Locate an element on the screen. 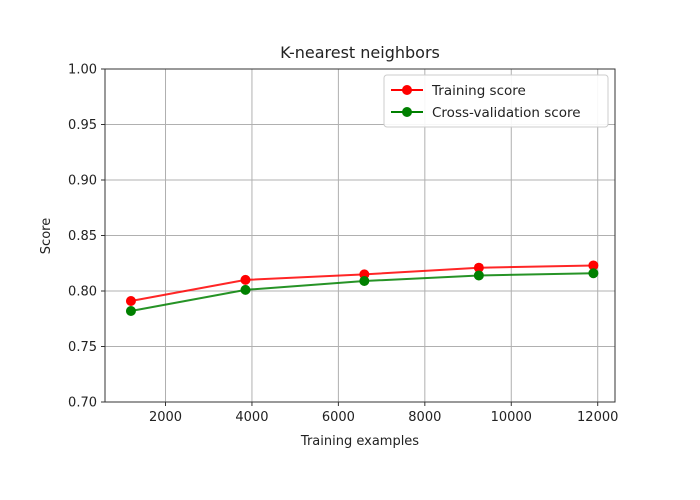  y-tick-label: 0.80 is located at coordinates (82, 292).